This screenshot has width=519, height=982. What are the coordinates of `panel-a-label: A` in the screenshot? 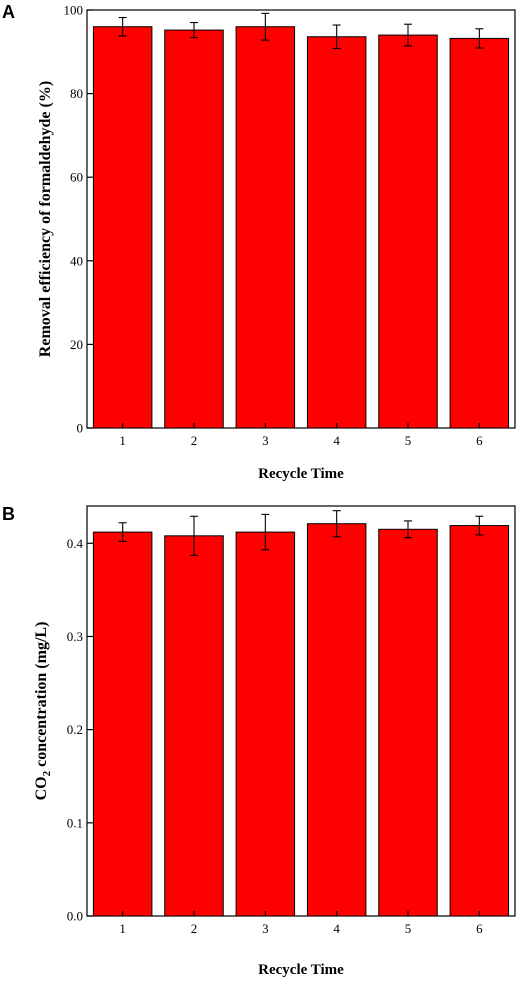 It's located at (8, 12).